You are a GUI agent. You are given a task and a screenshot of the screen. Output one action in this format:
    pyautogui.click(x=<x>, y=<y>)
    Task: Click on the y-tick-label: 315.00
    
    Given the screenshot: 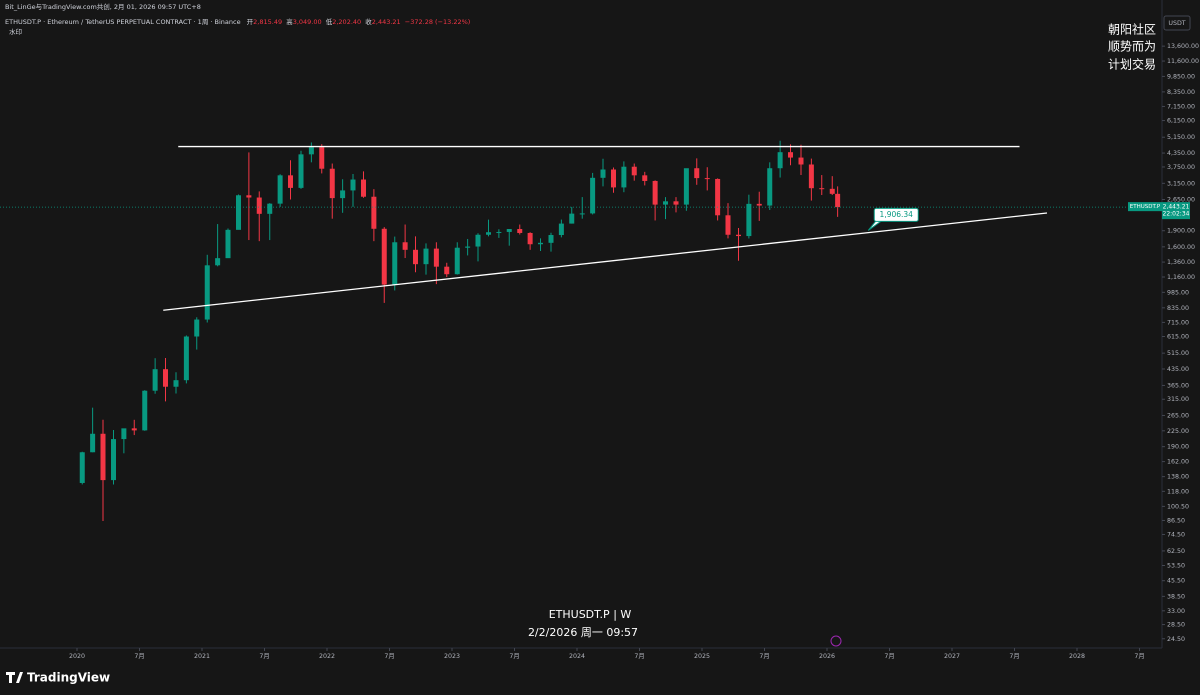 What is the action you would take?
    pyautogui.click(x=1178, y=399)
    